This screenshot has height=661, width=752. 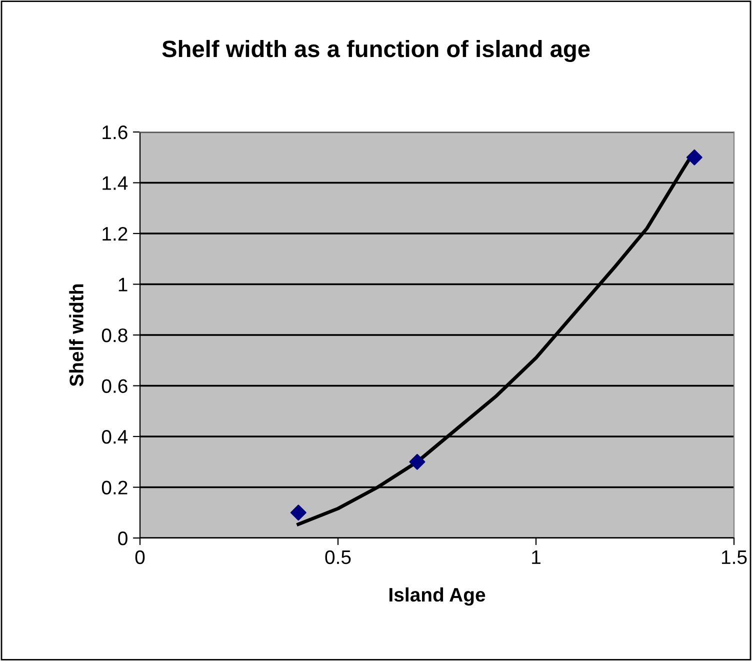 What do you see at coordinates (115, 437) in the screenshot?
I see `y-tick-label: 0.4` at bounding box center [115, 437].